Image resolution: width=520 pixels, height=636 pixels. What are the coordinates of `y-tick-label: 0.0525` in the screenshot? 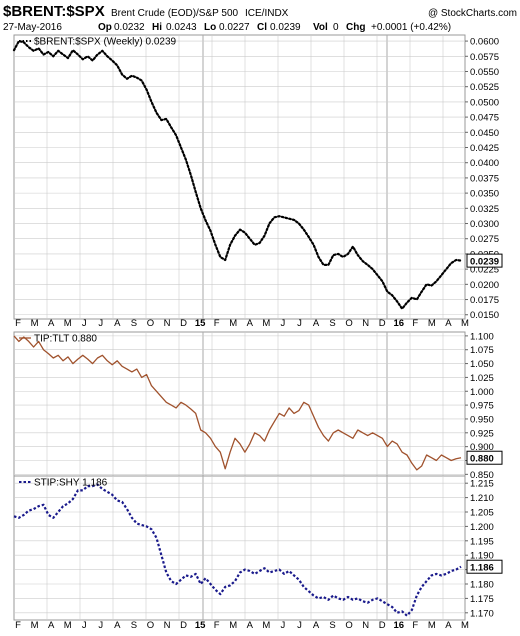 It's located at (484, 87).